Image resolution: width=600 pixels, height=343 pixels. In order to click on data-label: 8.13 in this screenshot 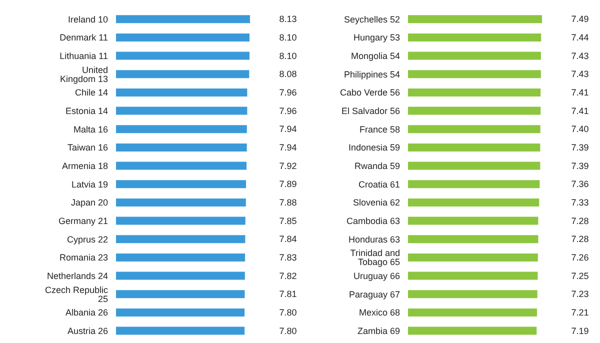, I will do `click(288, 19)`.